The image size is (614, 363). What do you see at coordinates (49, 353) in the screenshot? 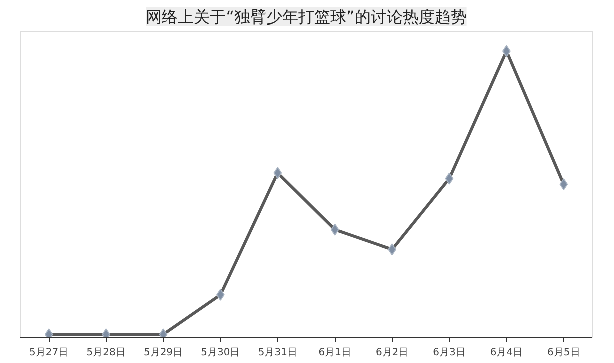
I see `x-tick-label: 5月27日` at bounding box center [49, 353].